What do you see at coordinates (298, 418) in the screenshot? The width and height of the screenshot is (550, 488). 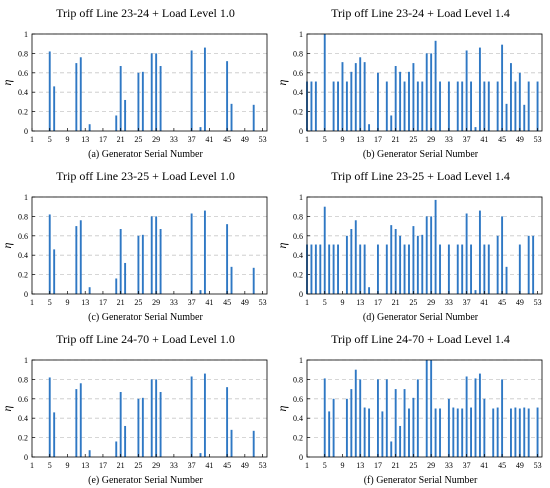 I see `y-tick-label: 0.4` at bounding box center [298, 418].